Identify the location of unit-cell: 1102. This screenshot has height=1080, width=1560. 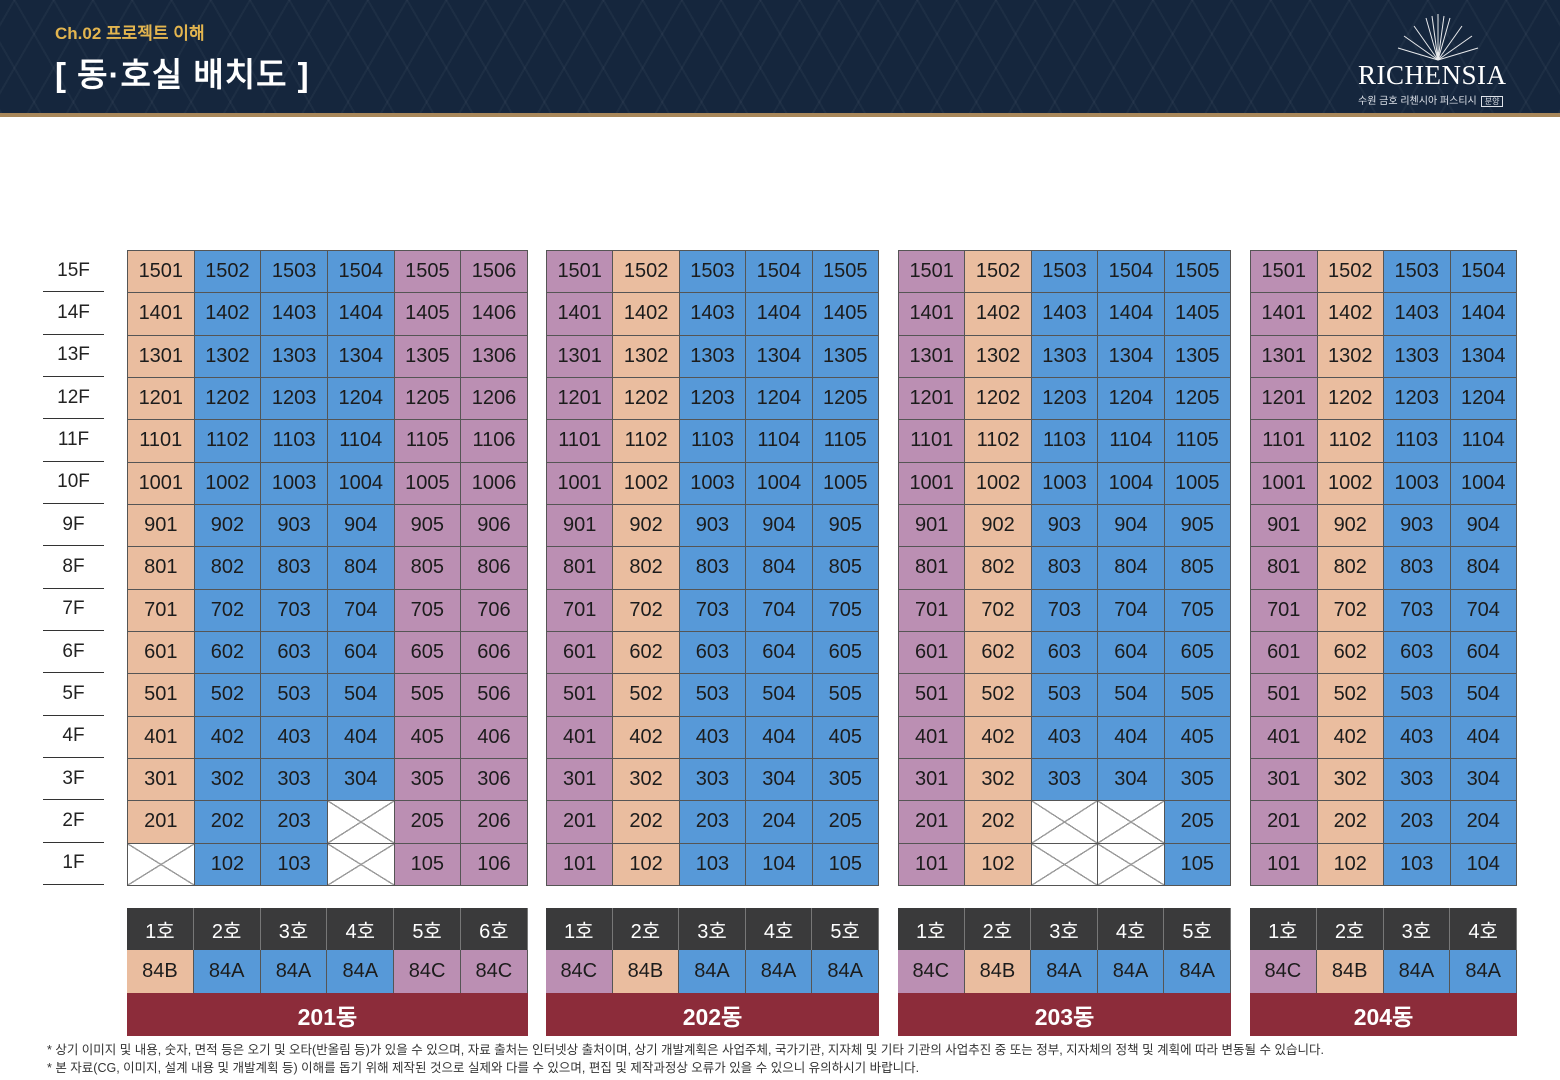
(228, 441).